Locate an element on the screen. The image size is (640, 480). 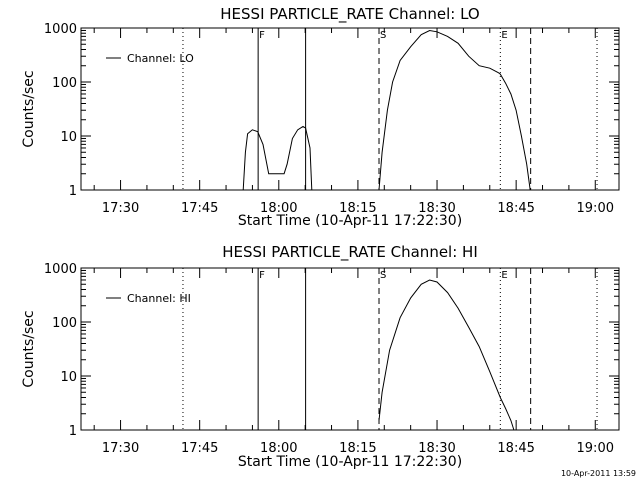
chart-title: HESSI PARTICLE_RATE Channel: LO is located at coordinates (349, 14).